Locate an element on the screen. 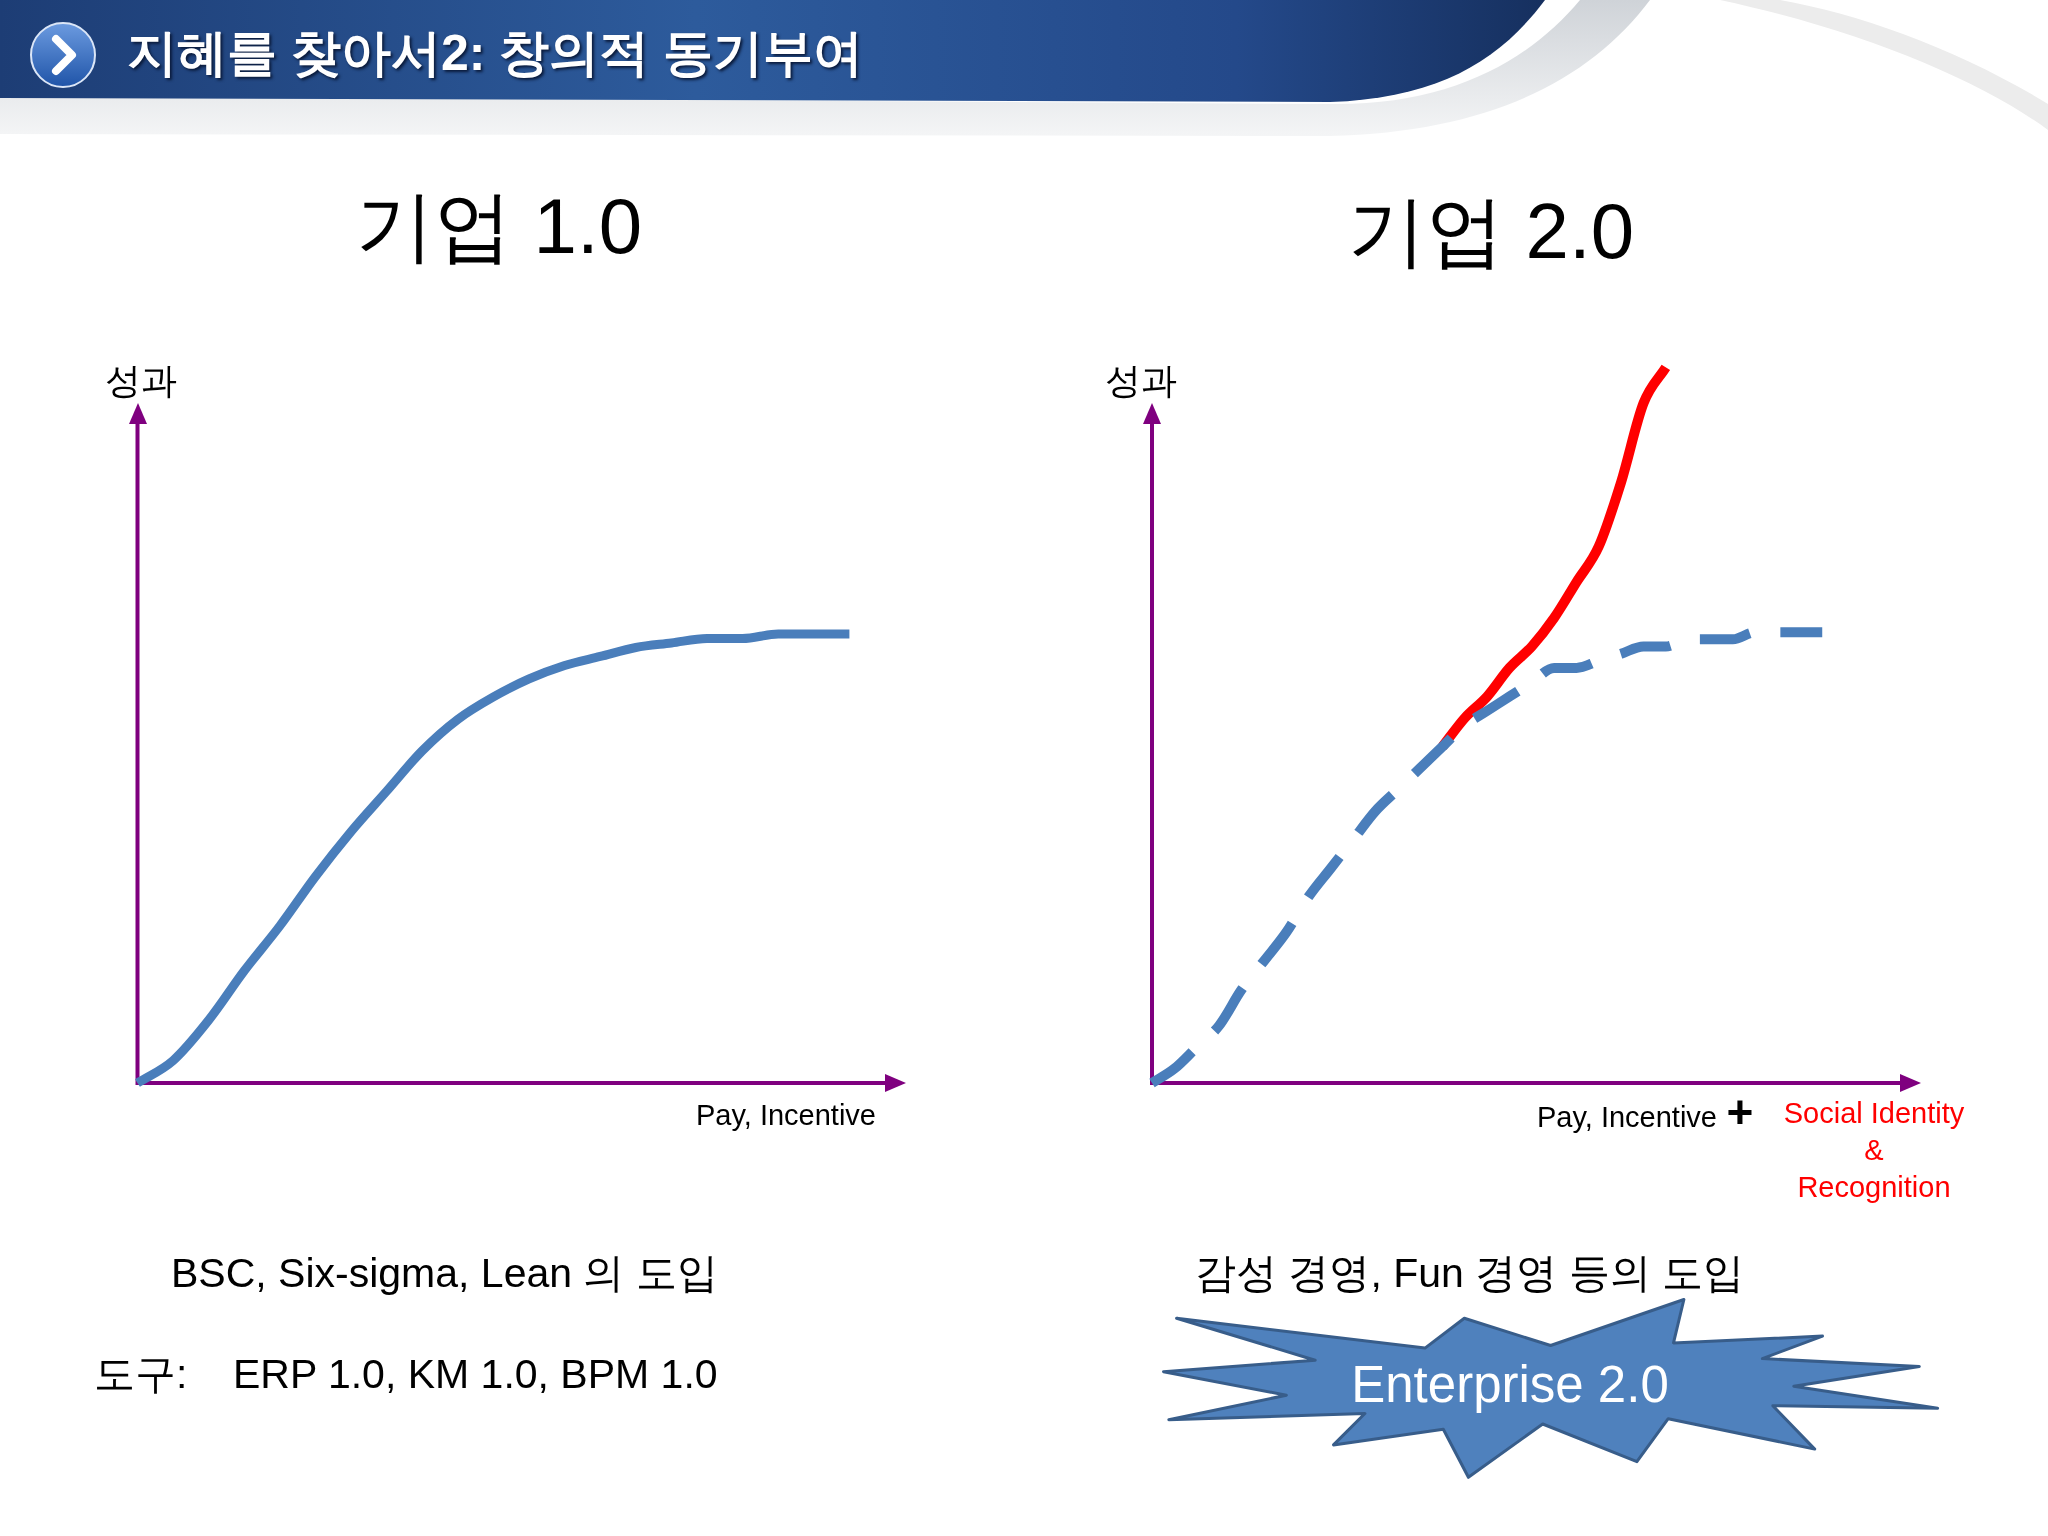 Image resolution: width=2048 pixels, height=1536 pixels. chart-title: 기업 2.0 is located at coordinates (1491, 231).